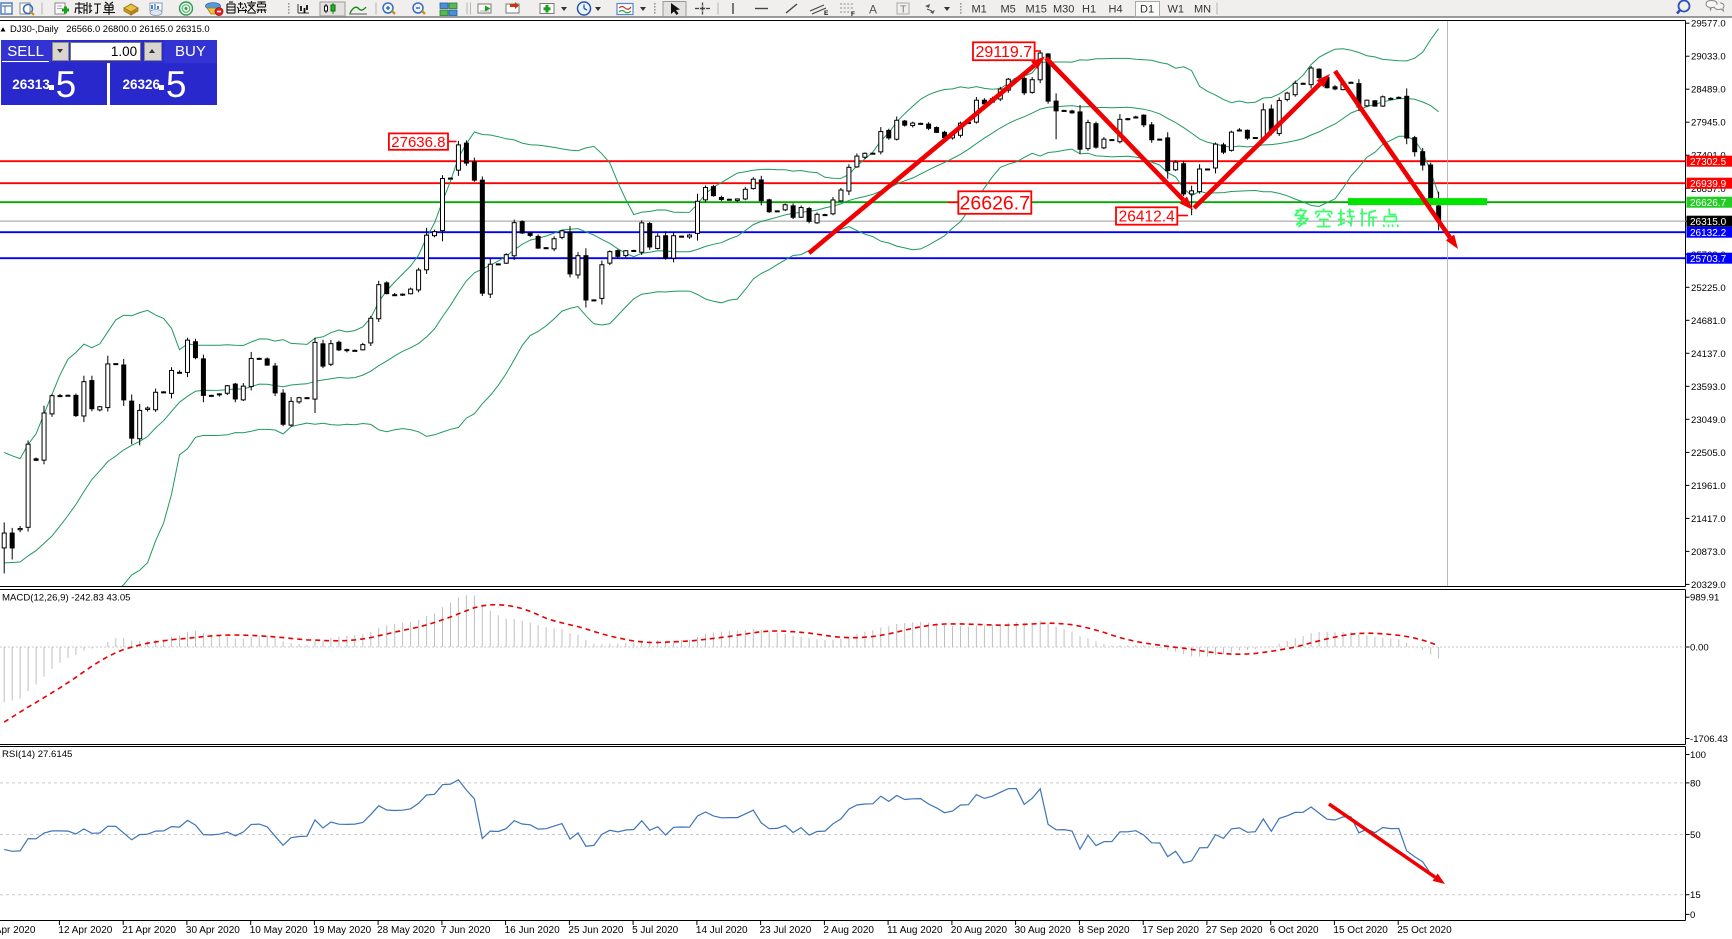  I want to click on svg-text: F, so click(853, 14).